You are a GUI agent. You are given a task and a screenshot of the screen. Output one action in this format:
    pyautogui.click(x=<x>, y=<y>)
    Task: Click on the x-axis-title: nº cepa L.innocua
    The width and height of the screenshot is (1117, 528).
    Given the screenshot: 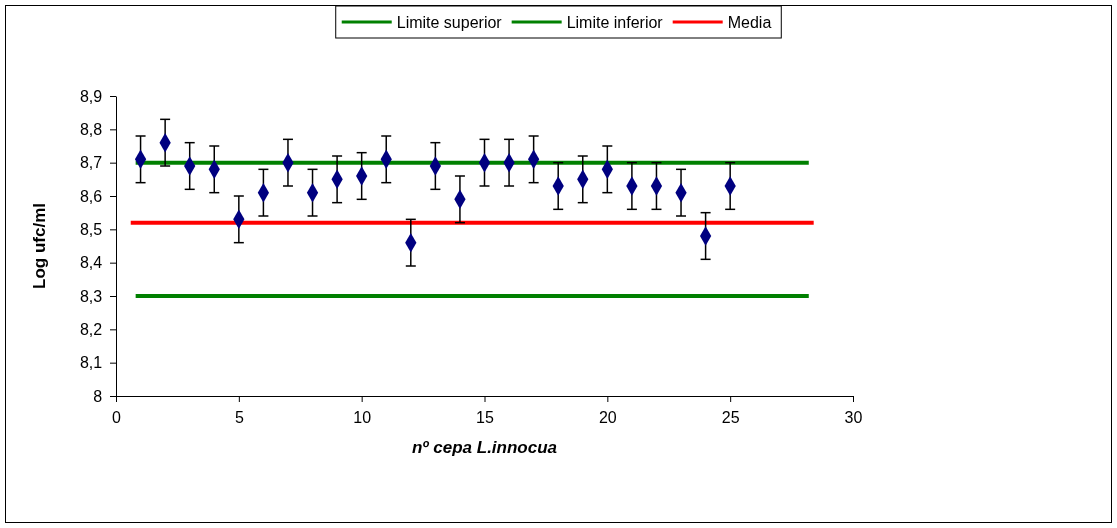 What is the action you would take?
    pyautogui.click(x=484, y=447)
    